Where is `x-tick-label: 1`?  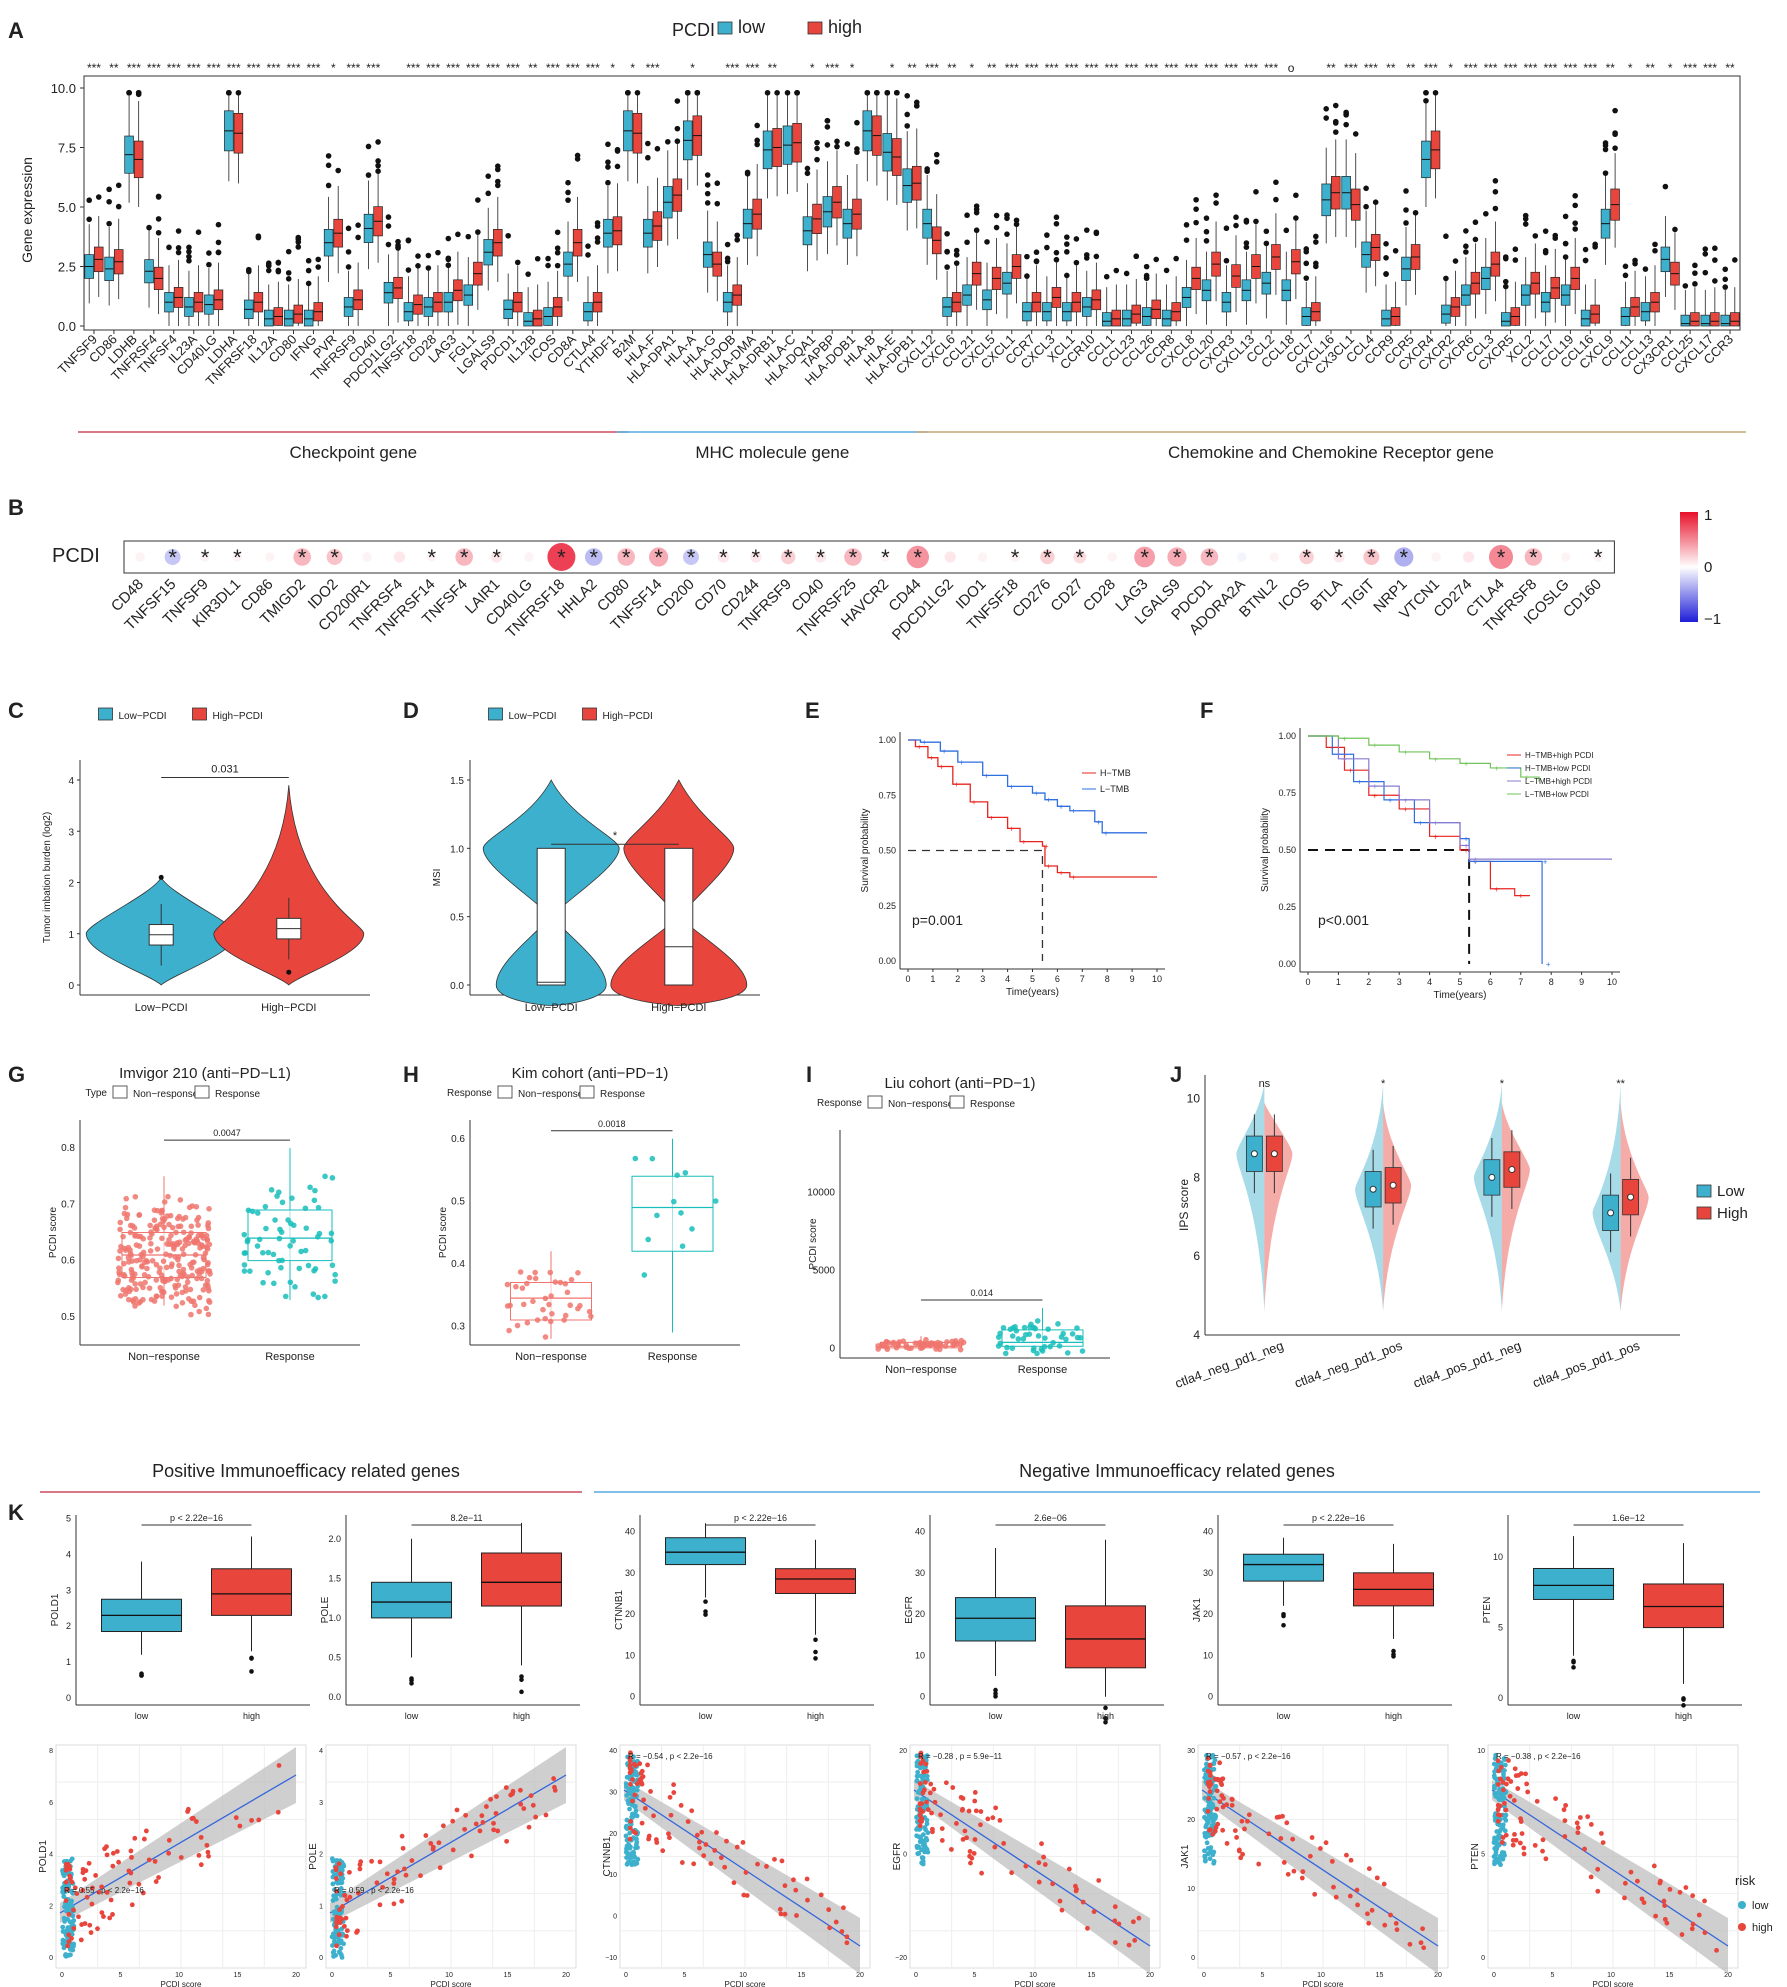 x-tick-label: 1 is located at coordinates (932, 979).